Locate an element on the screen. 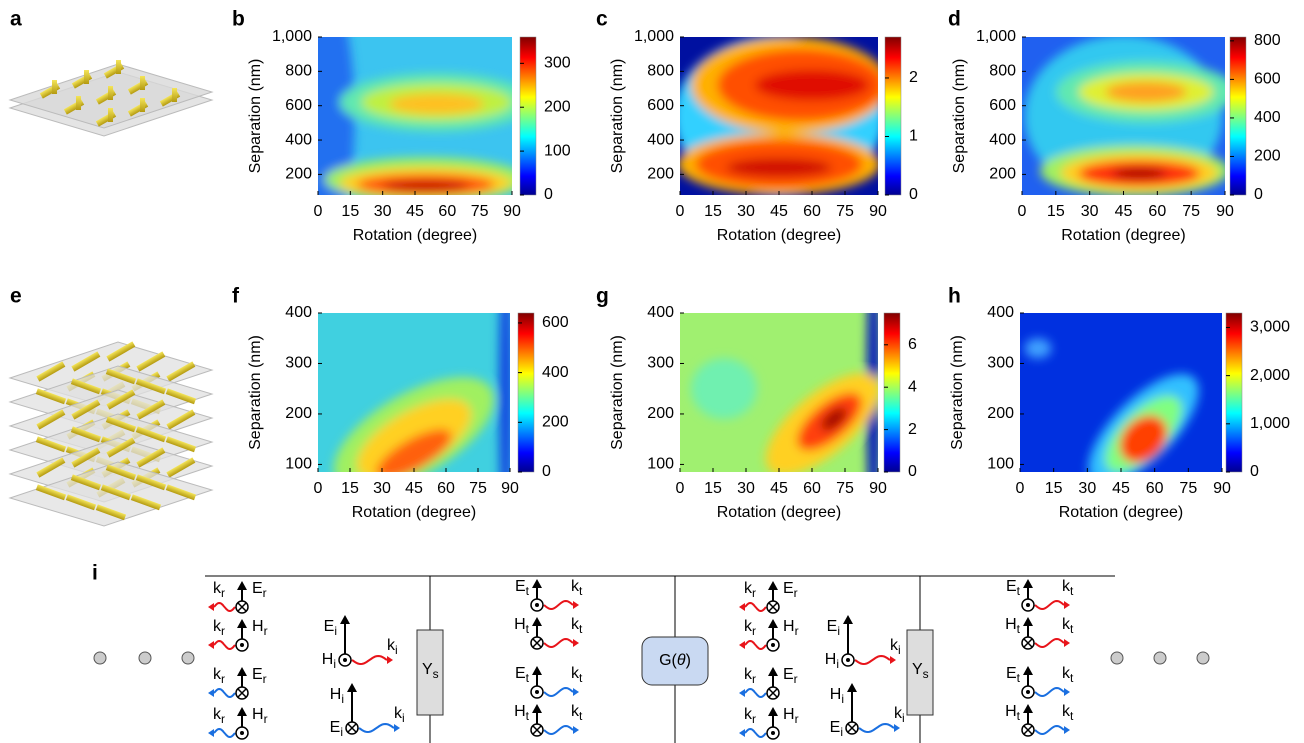 Image resolution: width=1304 pixels, height=743 pixels. symbol-sub: i is located at coordinates (841, 732).